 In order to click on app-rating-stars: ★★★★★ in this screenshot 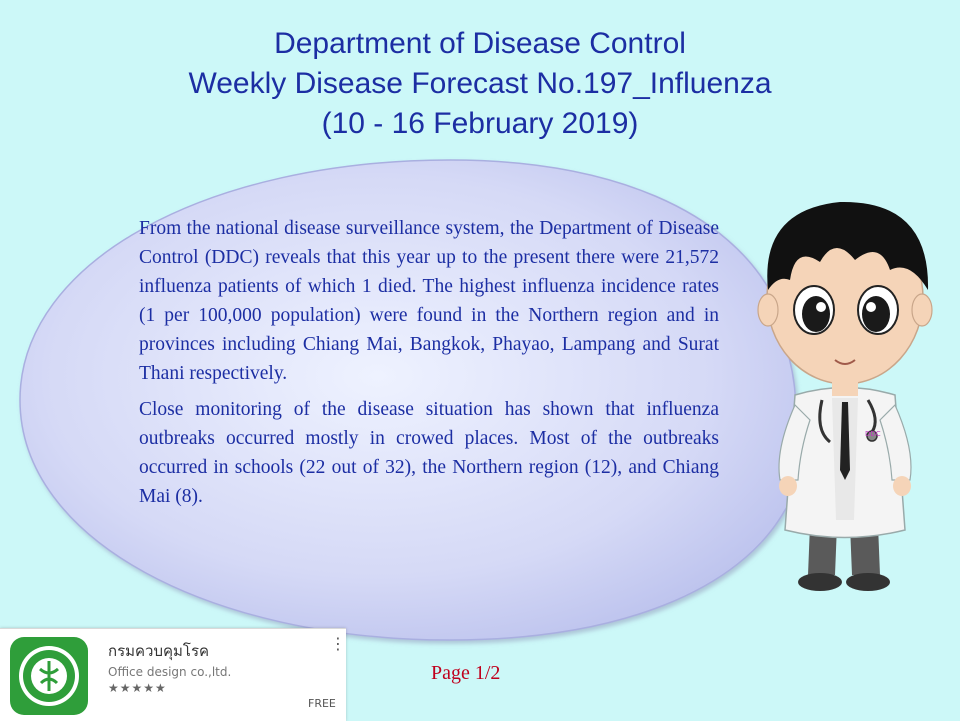, I will do `click(137, 688)`.